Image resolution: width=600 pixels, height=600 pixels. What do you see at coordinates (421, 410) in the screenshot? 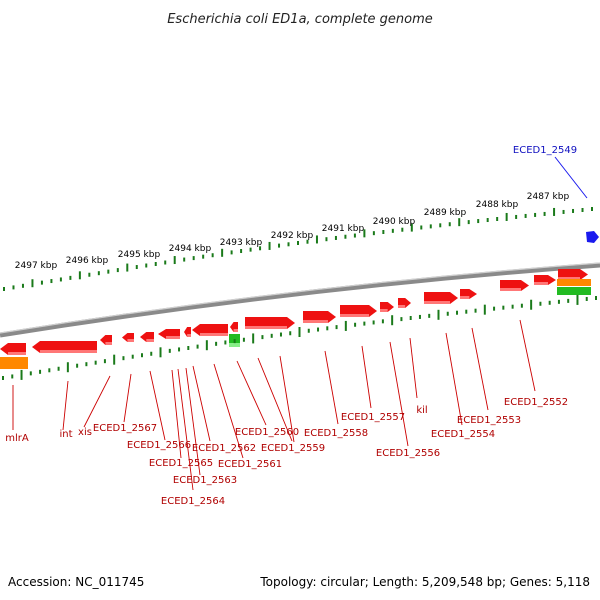
I see `gene-label: kil` at bounding box center [421, 410].